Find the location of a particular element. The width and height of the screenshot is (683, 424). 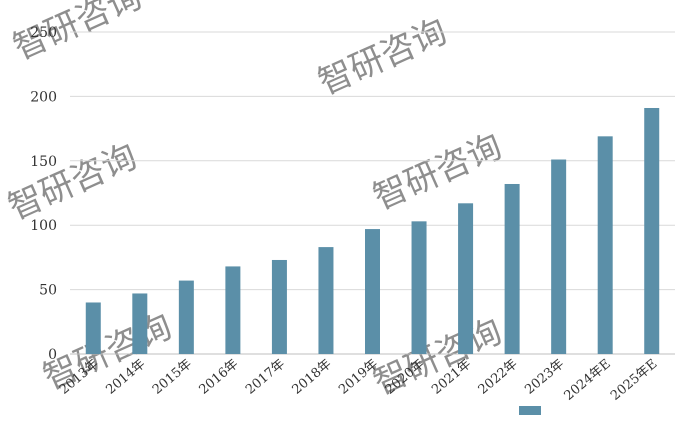

y-tick-label: 100 is located at coordinates (43, 226).